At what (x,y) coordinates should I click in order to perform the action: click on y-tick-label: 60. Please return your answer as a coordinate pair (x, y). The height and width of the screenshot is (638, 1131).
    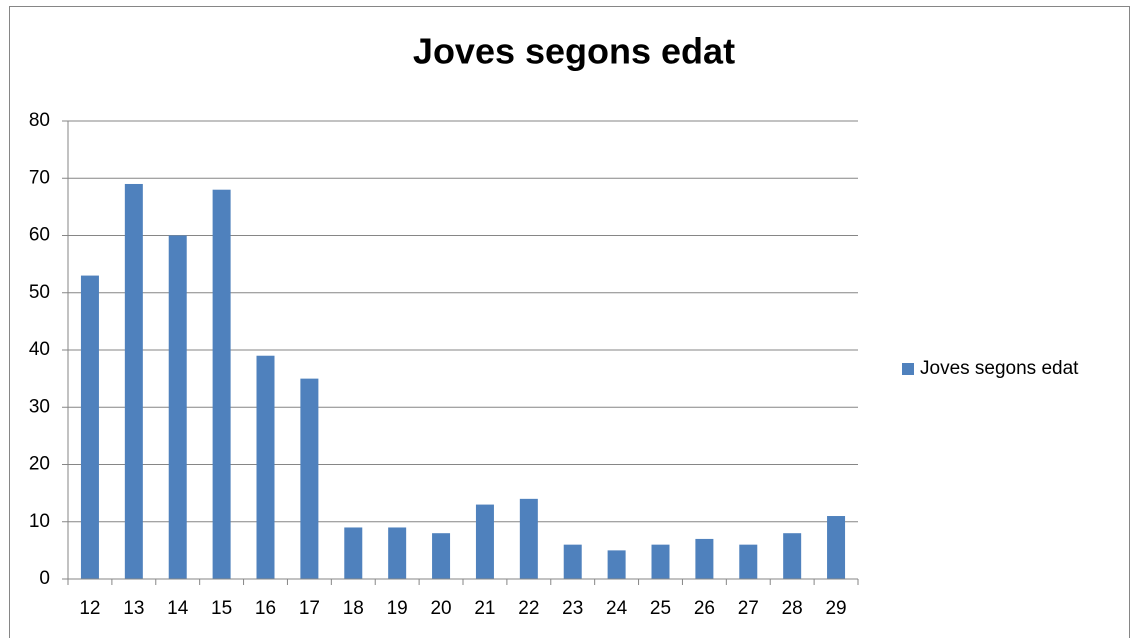
    Looking at the image, I should click on (39, 235).